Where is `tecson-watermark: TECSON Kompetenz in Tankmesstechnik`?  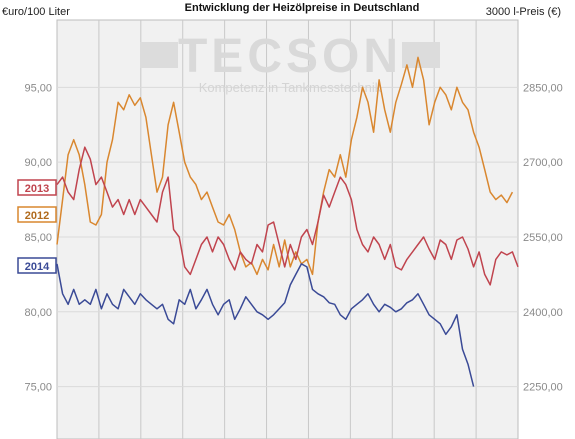 tecson-watermark: TECSON Kompetenz in Tankmesstechnik is located at coordinates (290, 62).